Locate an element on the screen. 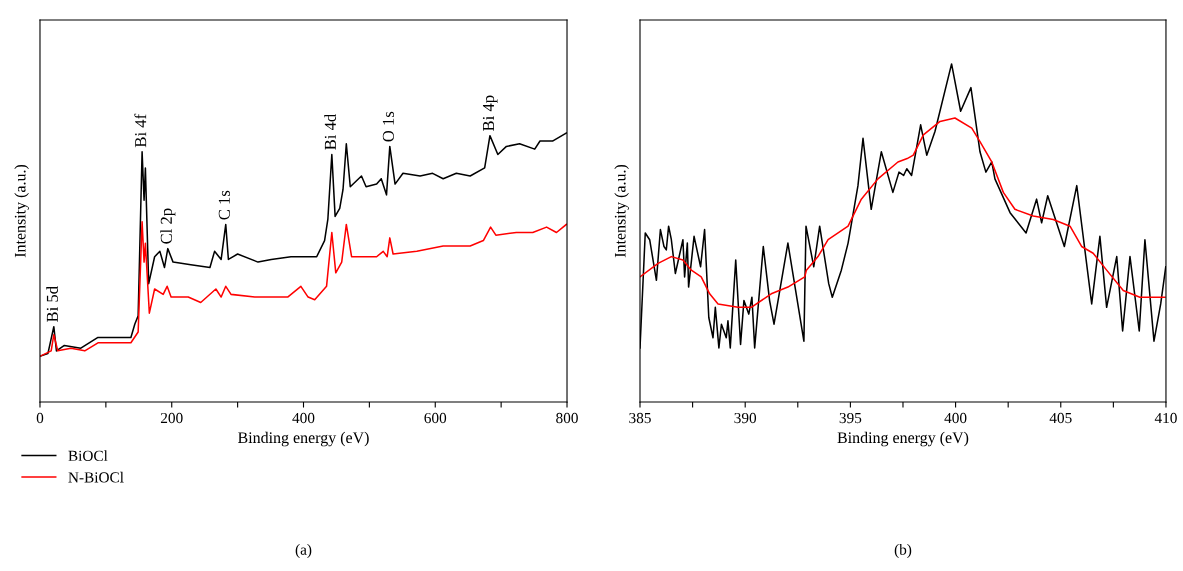  annotation: Cl 2p is located at coordinates (168, 226).